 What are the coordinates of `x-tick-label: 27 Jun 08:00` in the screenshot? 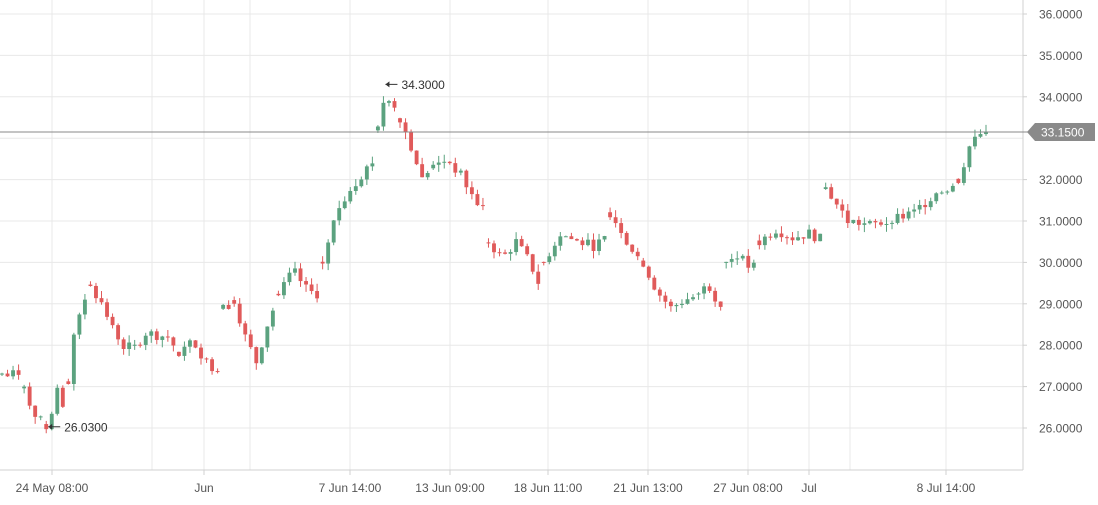 It's located at (748, 488).